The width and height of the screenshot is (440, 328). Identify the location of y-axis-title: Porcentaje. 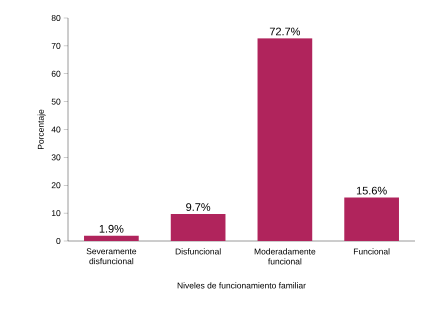
(42, 130).